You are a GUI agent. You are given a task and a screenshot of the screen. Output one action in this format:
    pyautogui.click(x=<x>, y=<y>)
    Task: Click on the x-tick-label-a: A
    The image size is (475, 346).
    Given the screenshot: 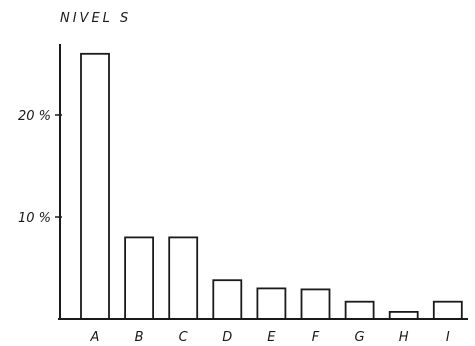 What is the action you would take?
    pyautogui.click(x=95, y=337)
    